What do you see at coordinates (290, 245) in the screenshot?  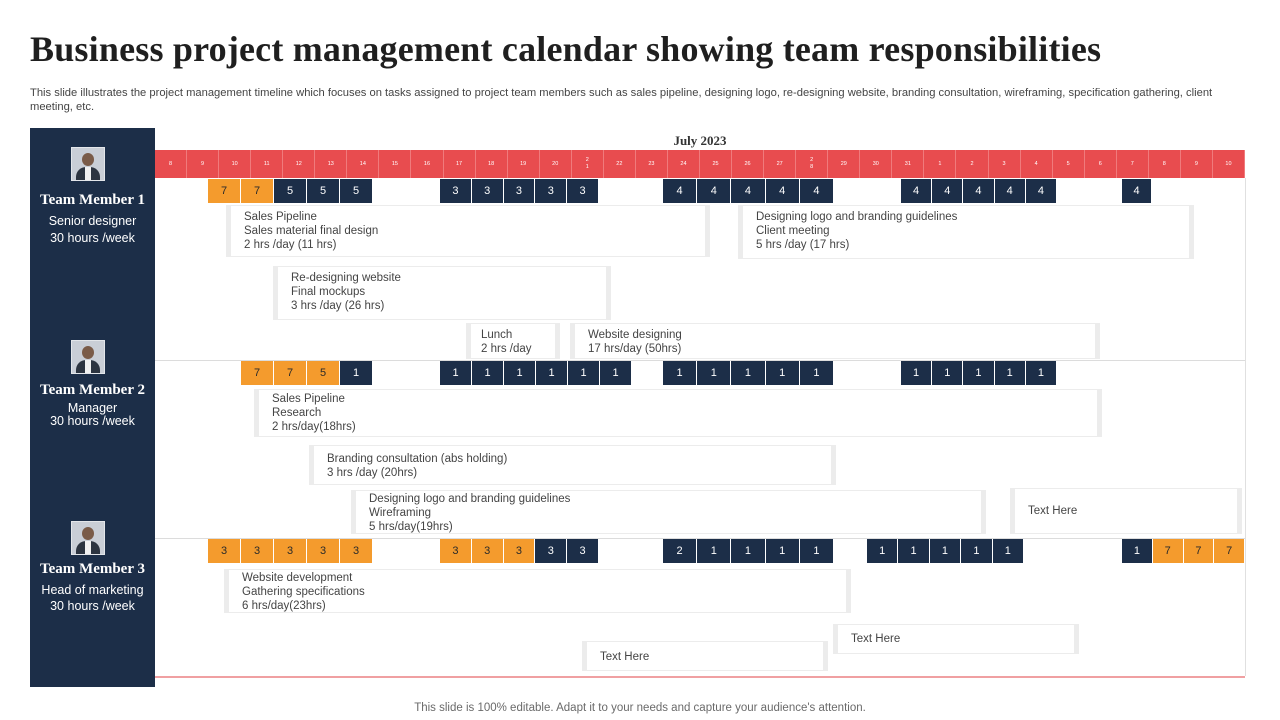 I see `task-line: 2 hrs /day (11 hrs)` at bounding box center [290, 245].